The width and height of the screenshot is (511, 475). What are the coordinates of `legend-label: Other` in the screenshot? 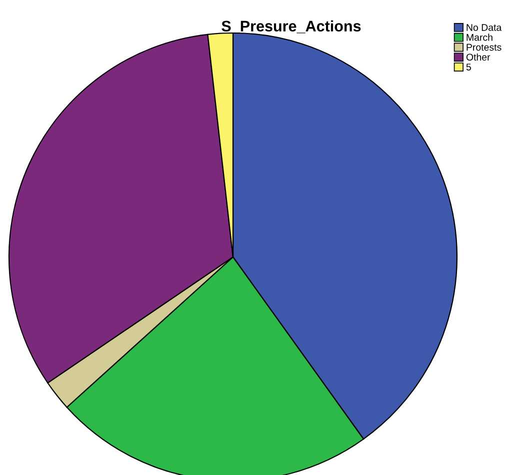 It's located at (478, 57).